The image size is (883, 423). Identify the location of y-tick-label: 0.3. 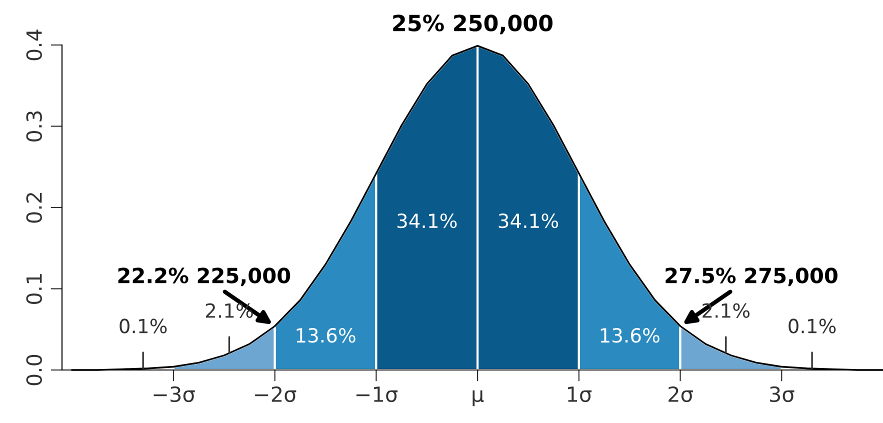
(34, 126).